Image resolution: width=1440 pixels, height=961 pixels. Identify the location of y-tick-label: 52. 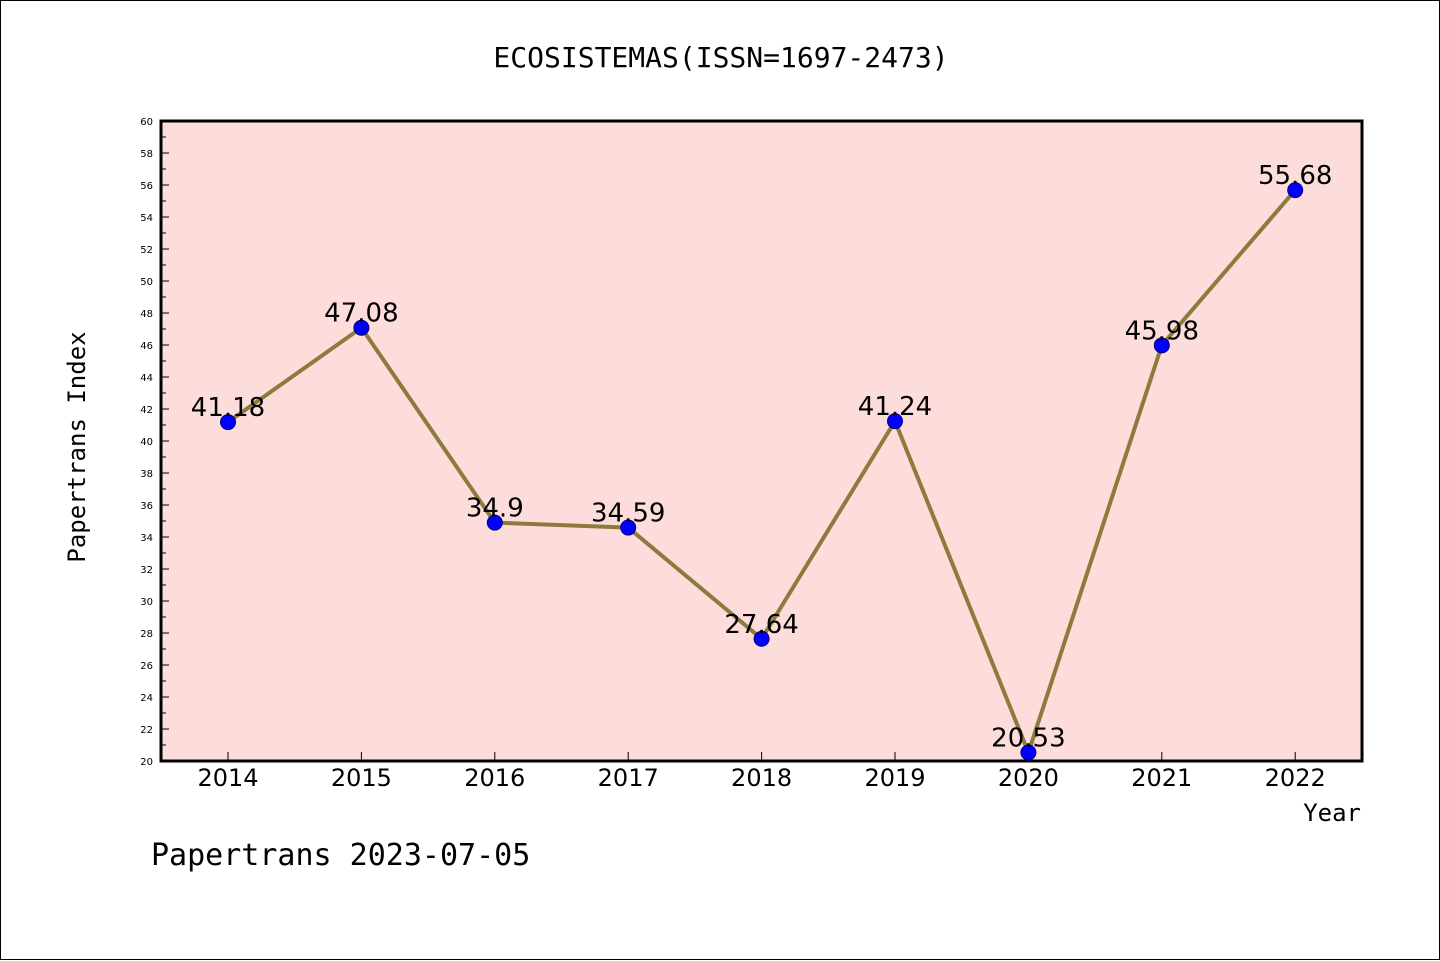
(146, 250).